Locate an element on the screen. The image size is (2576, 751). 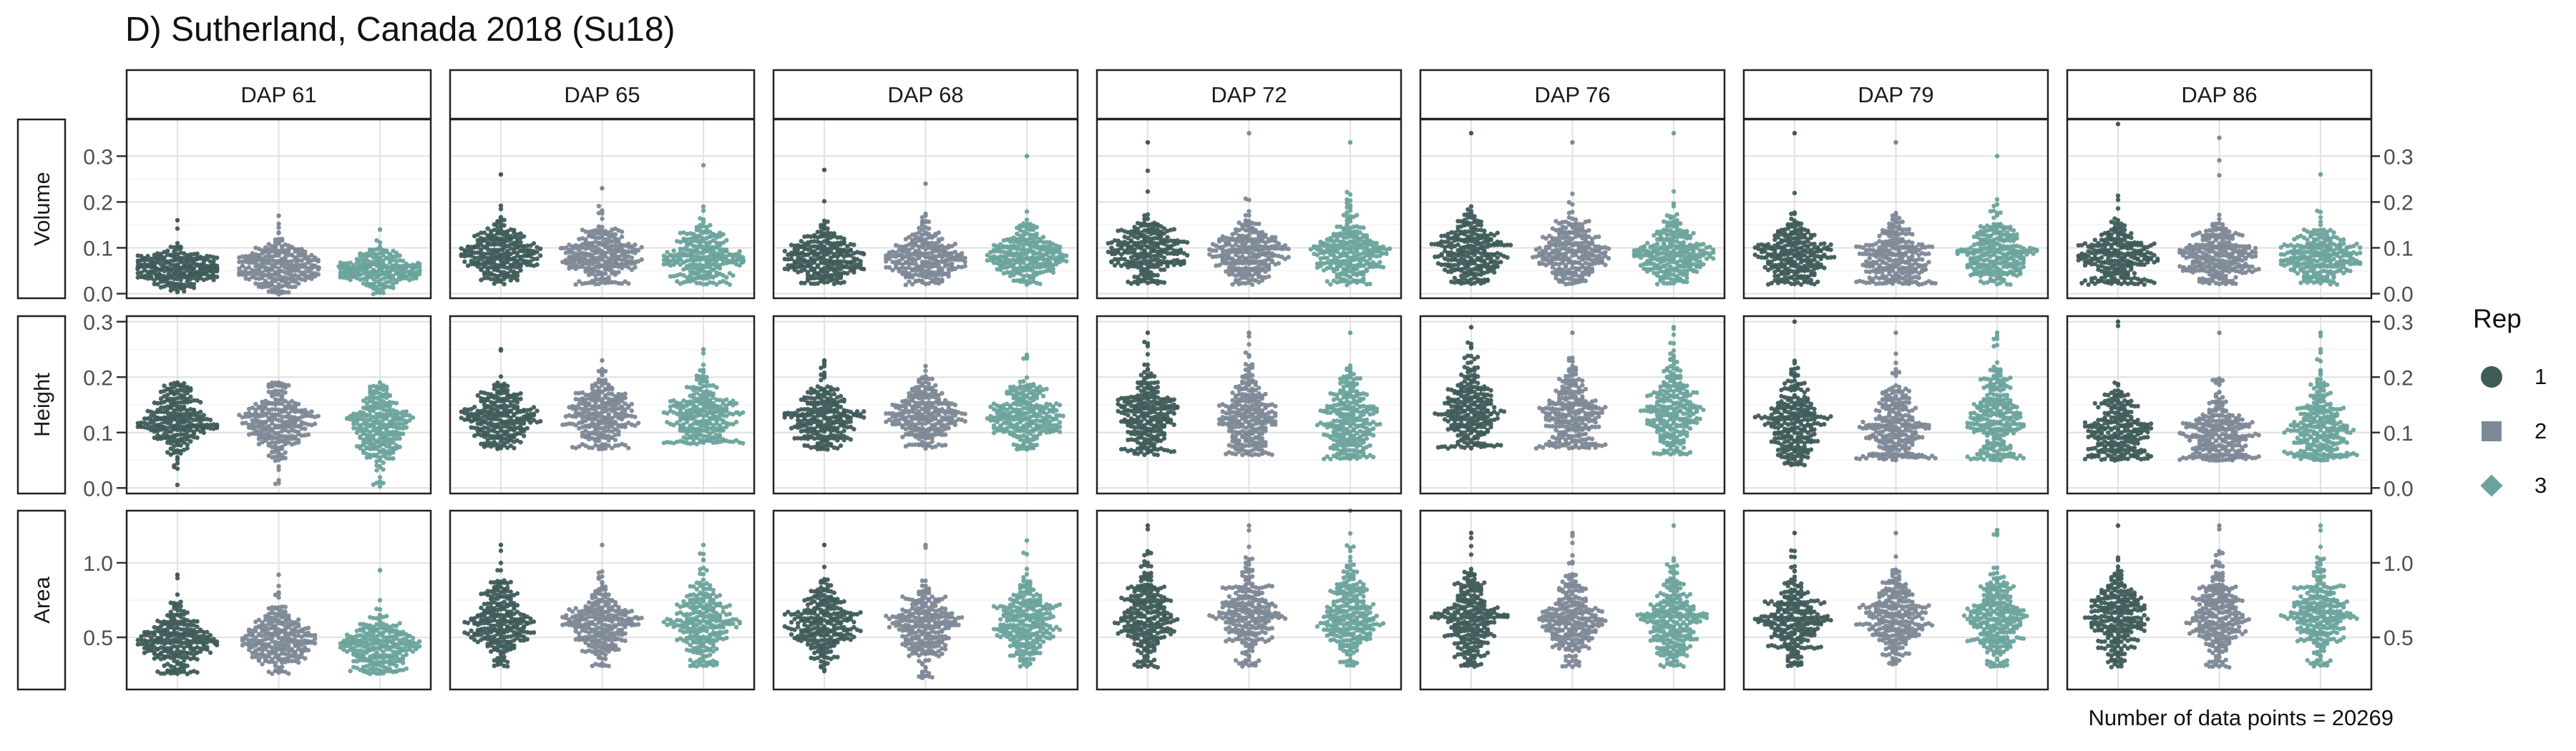
chart-title: D) Sutherland, Canada 2018 (Su18) is located at coordinates (400, 30).